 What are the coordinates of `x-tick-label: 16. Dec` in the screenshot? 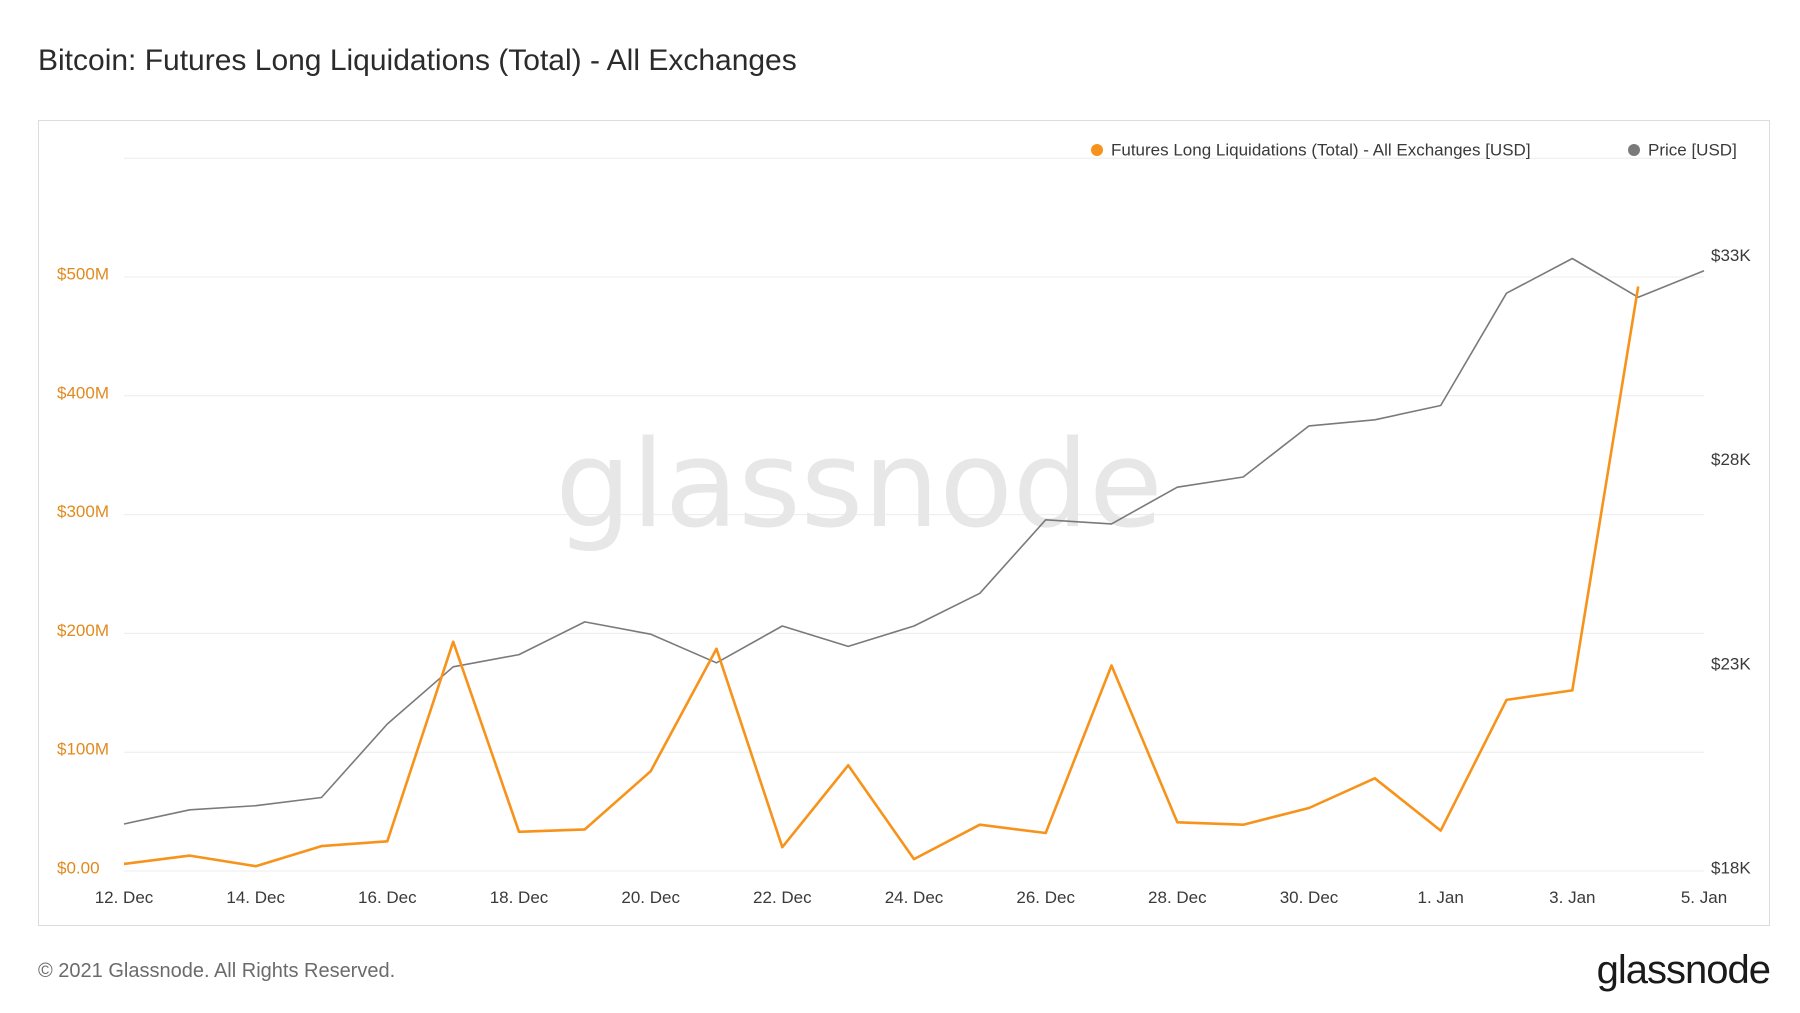 It's located at (387, 897).